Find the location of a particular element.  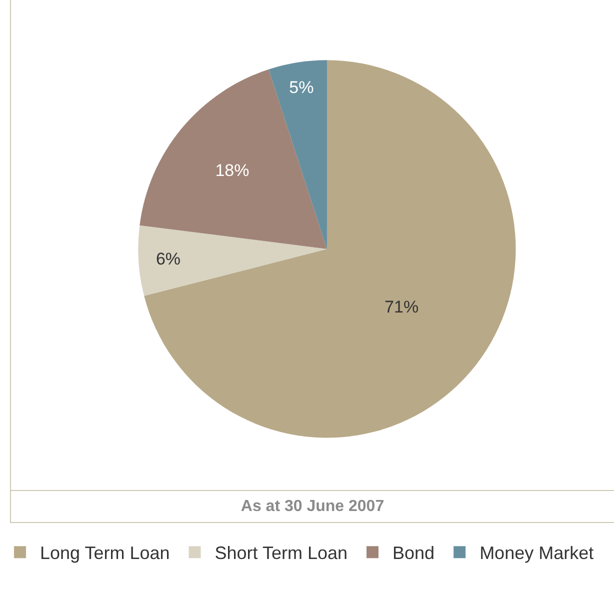

data-label: 6% is located at coordinates (168, 258).